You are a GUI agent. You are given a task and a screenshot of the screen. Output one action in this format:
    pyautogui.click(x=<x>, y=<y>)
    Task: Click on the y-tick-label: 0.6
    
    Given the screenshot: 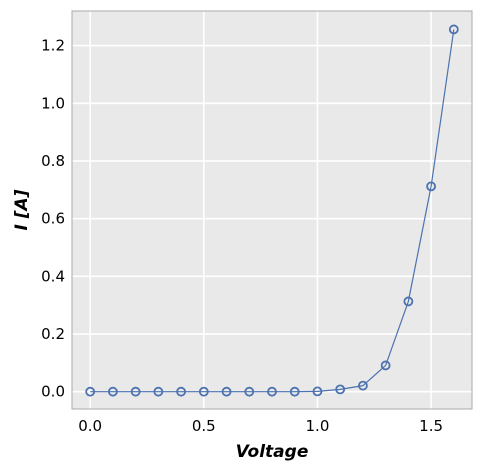 What is the action you would take?
    pyautogui.click(x=53, y=219)
    